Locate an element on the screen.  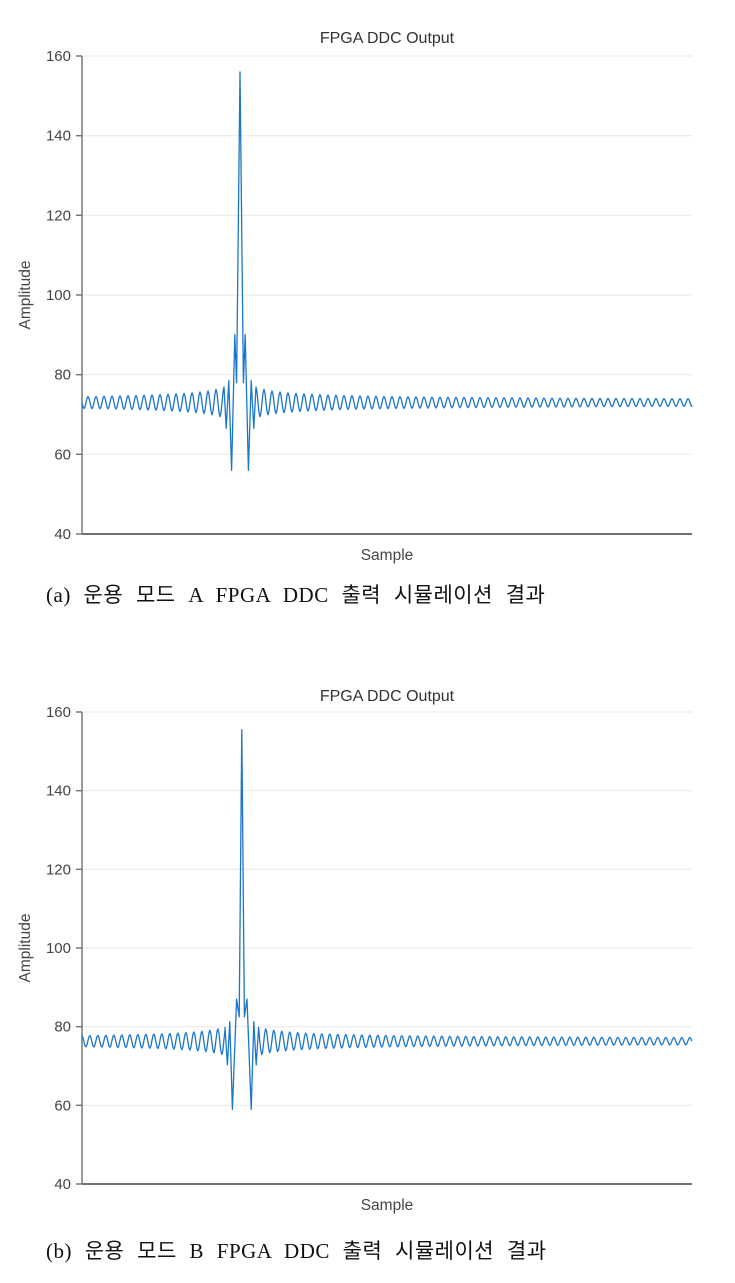
figure-a-caption: (a) 운용 모드 A FPGA DDC 출력 시뮬레이션 결과 is located at coordinates (296, 595).